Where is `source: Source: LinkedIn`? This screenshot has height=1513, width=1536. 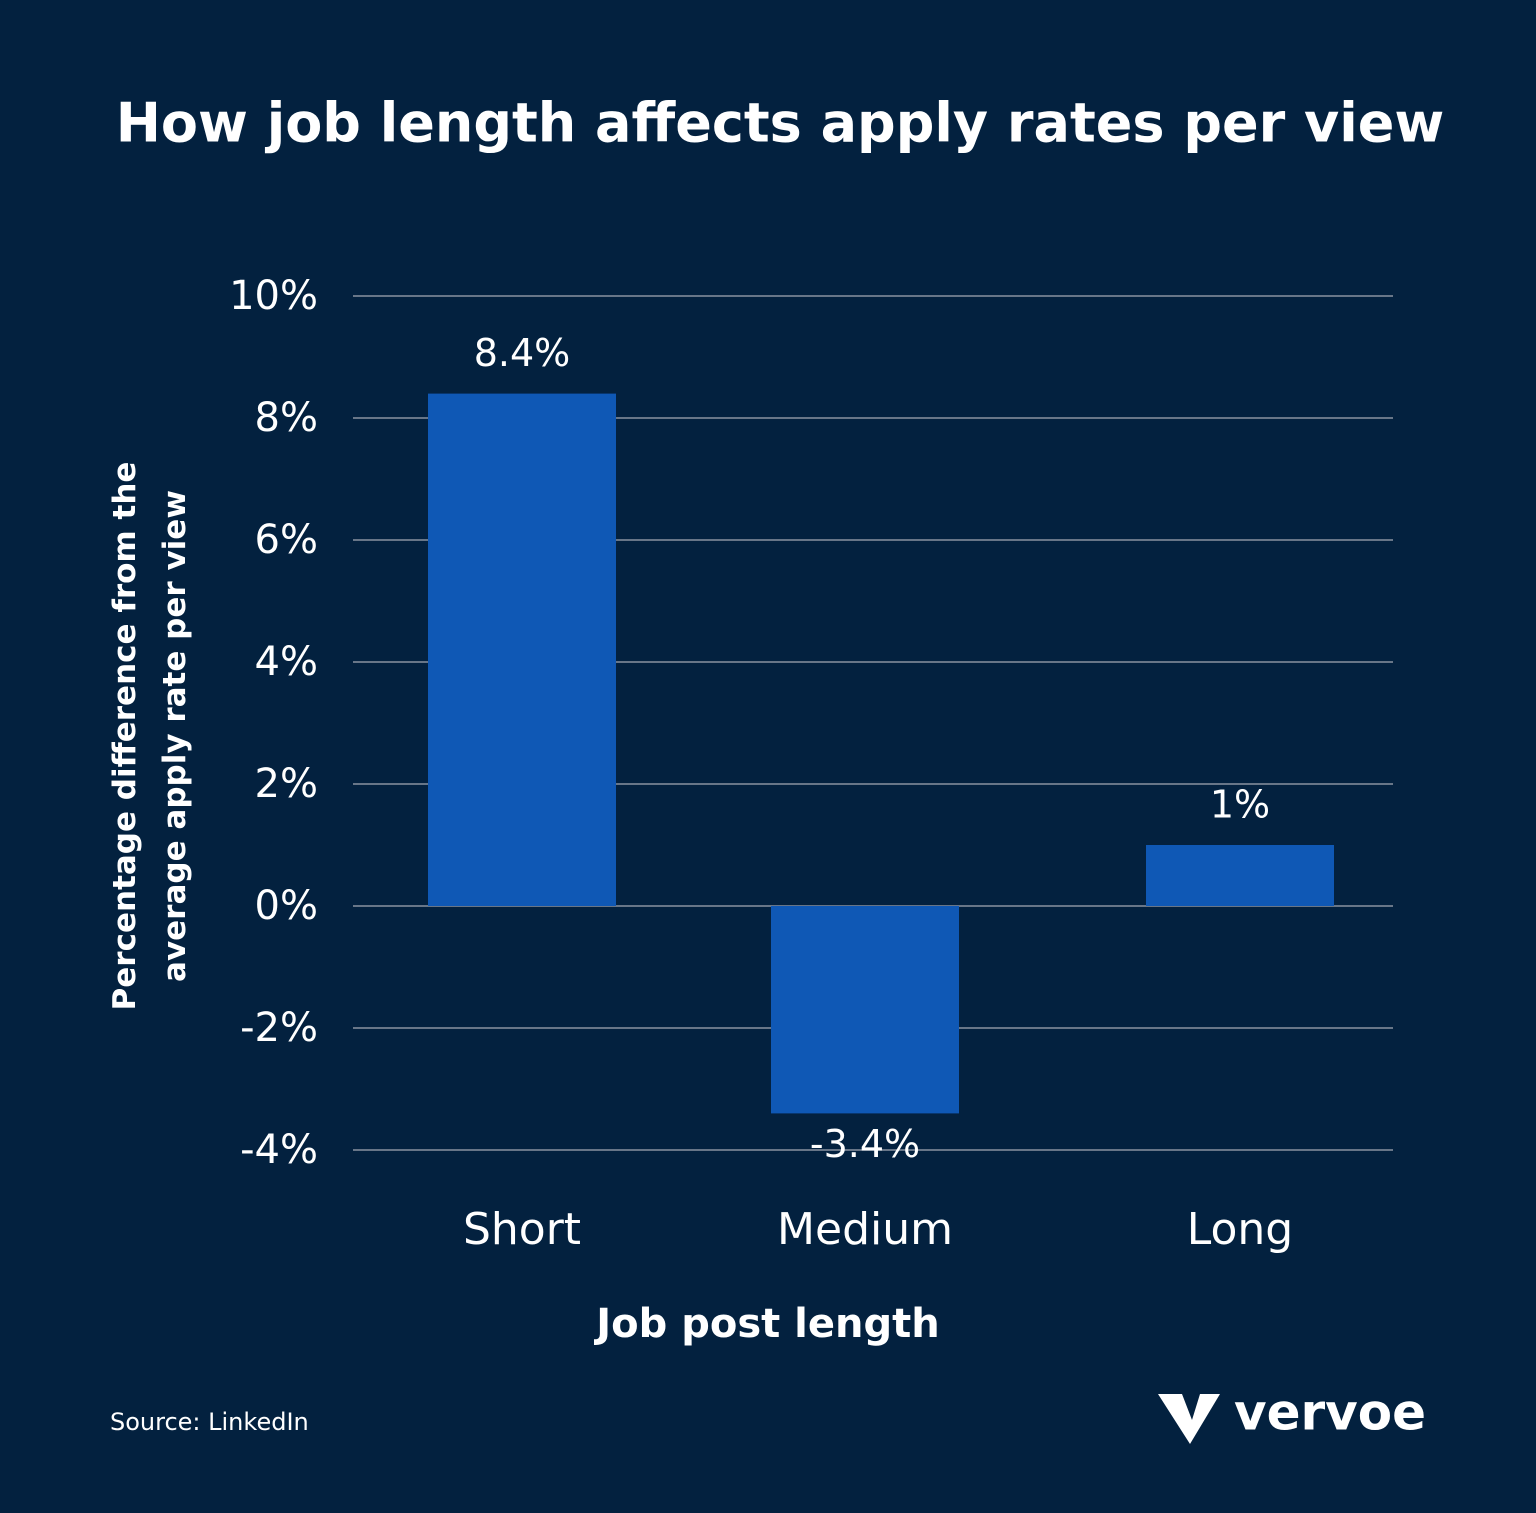 source: Source: LinkedIn is located at coordinates (209, 1422).